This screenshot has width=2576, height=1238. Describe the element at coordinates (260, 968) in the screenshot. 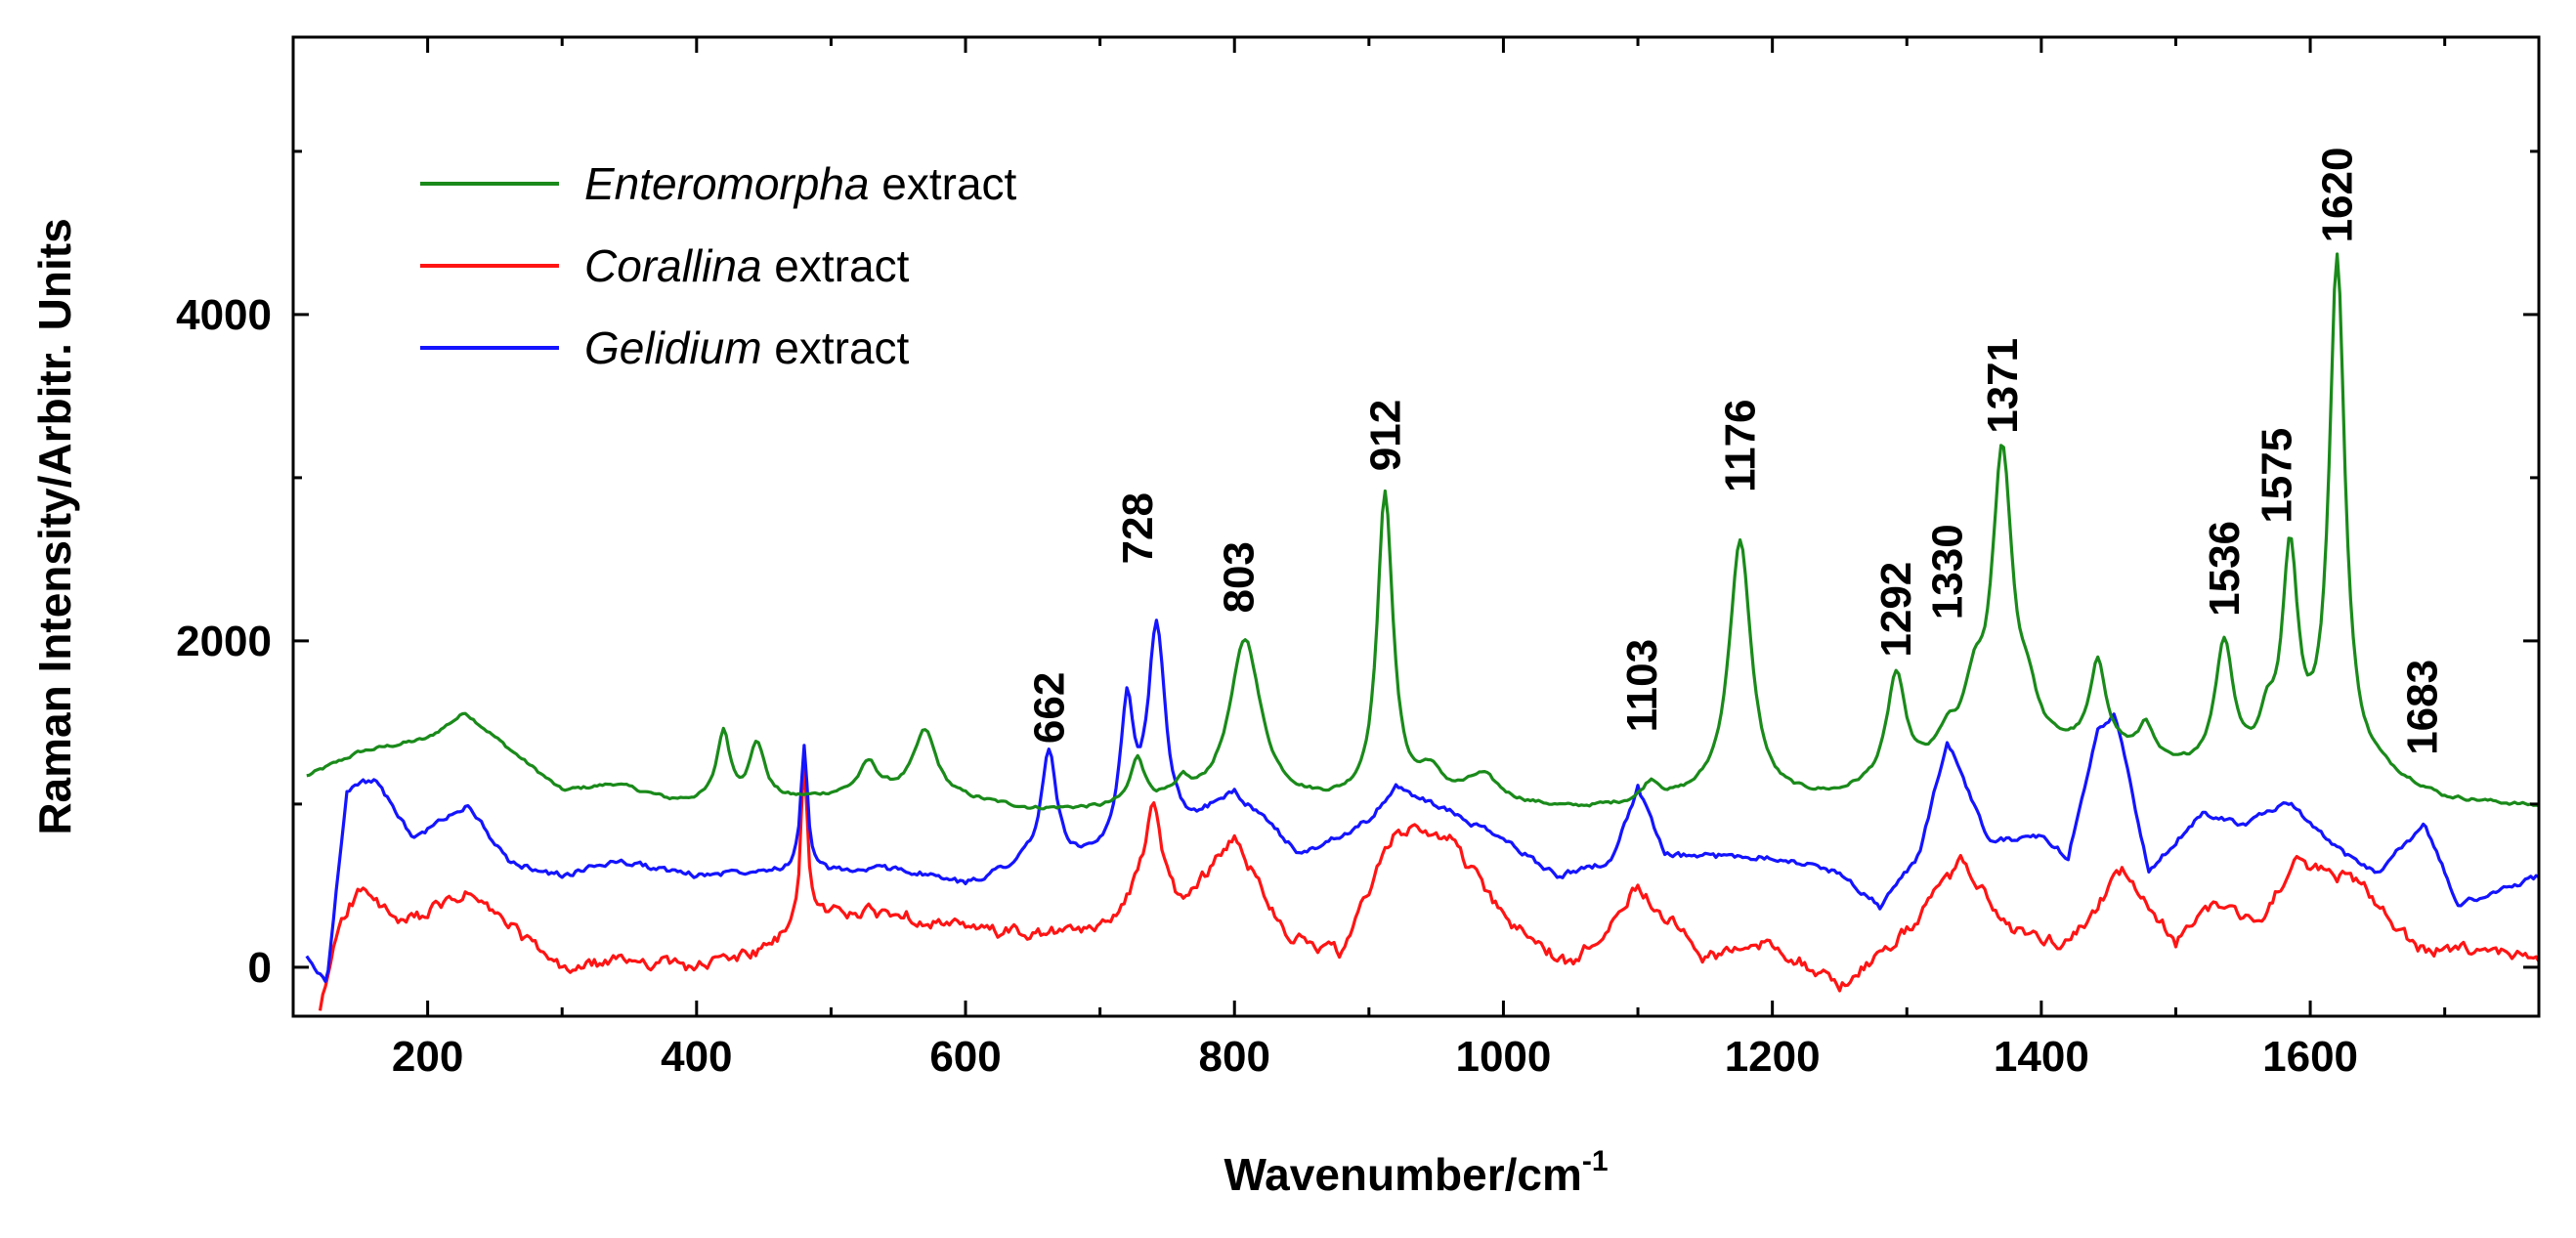

I see `y-tick-label: 0` at that location.